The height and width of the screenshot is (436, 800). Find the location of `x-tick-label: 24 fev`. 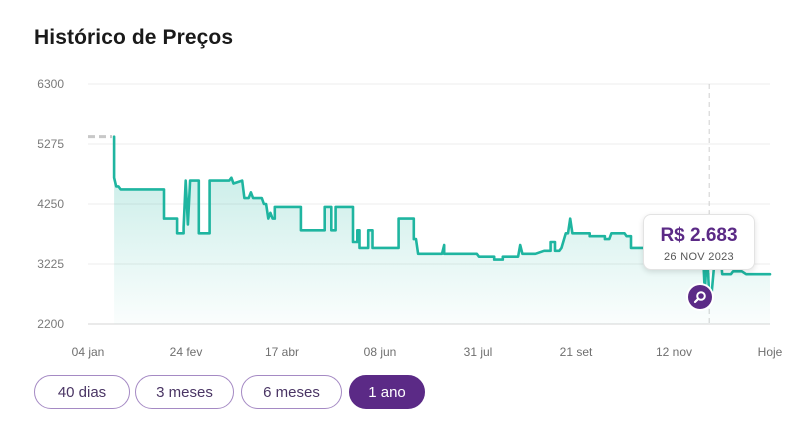

x-tick-label: 24 fev is located at coordinates (186, 352).